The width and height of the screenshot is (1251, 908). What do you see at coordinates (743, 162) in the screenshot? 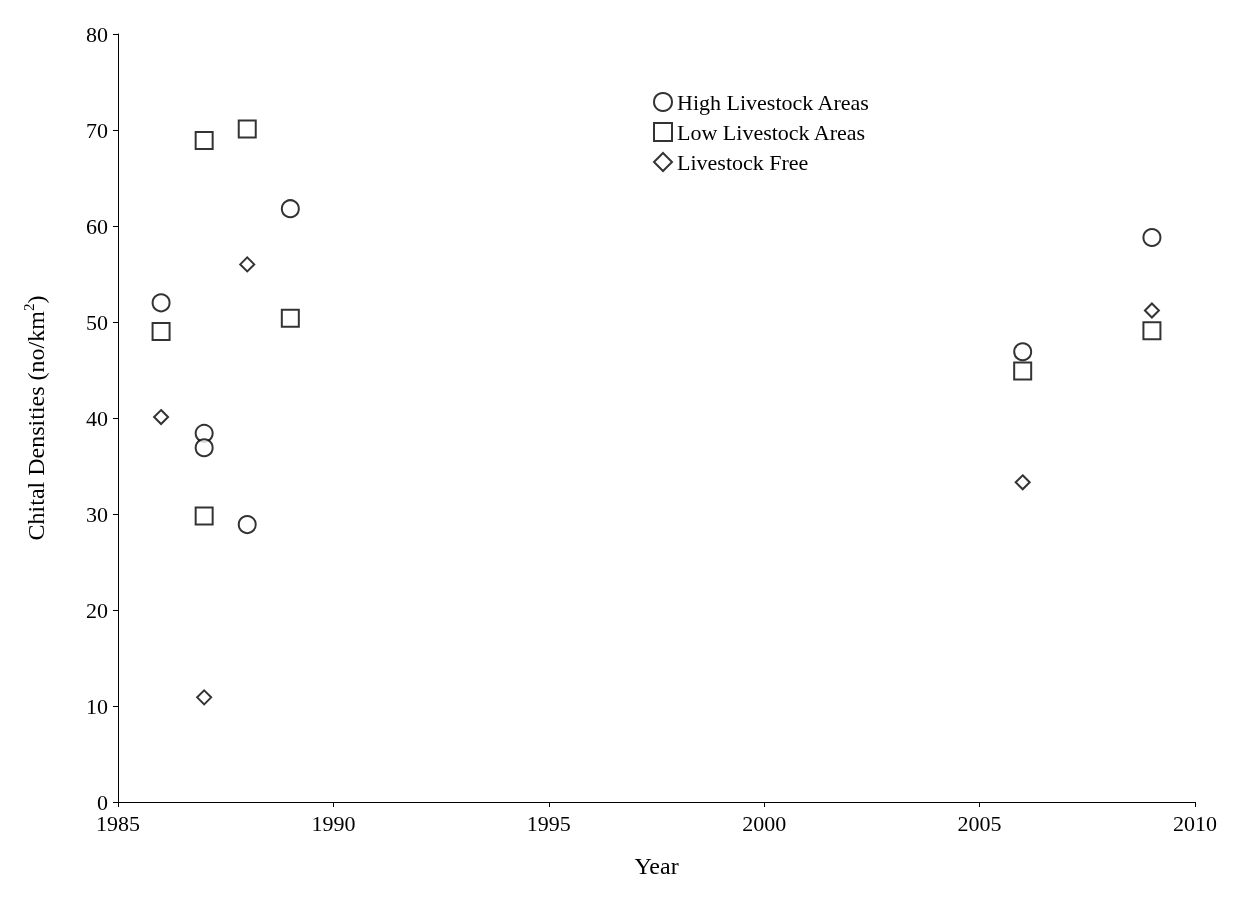
I see `legend-label: Livestock Free` at bounding box center [743, 162].